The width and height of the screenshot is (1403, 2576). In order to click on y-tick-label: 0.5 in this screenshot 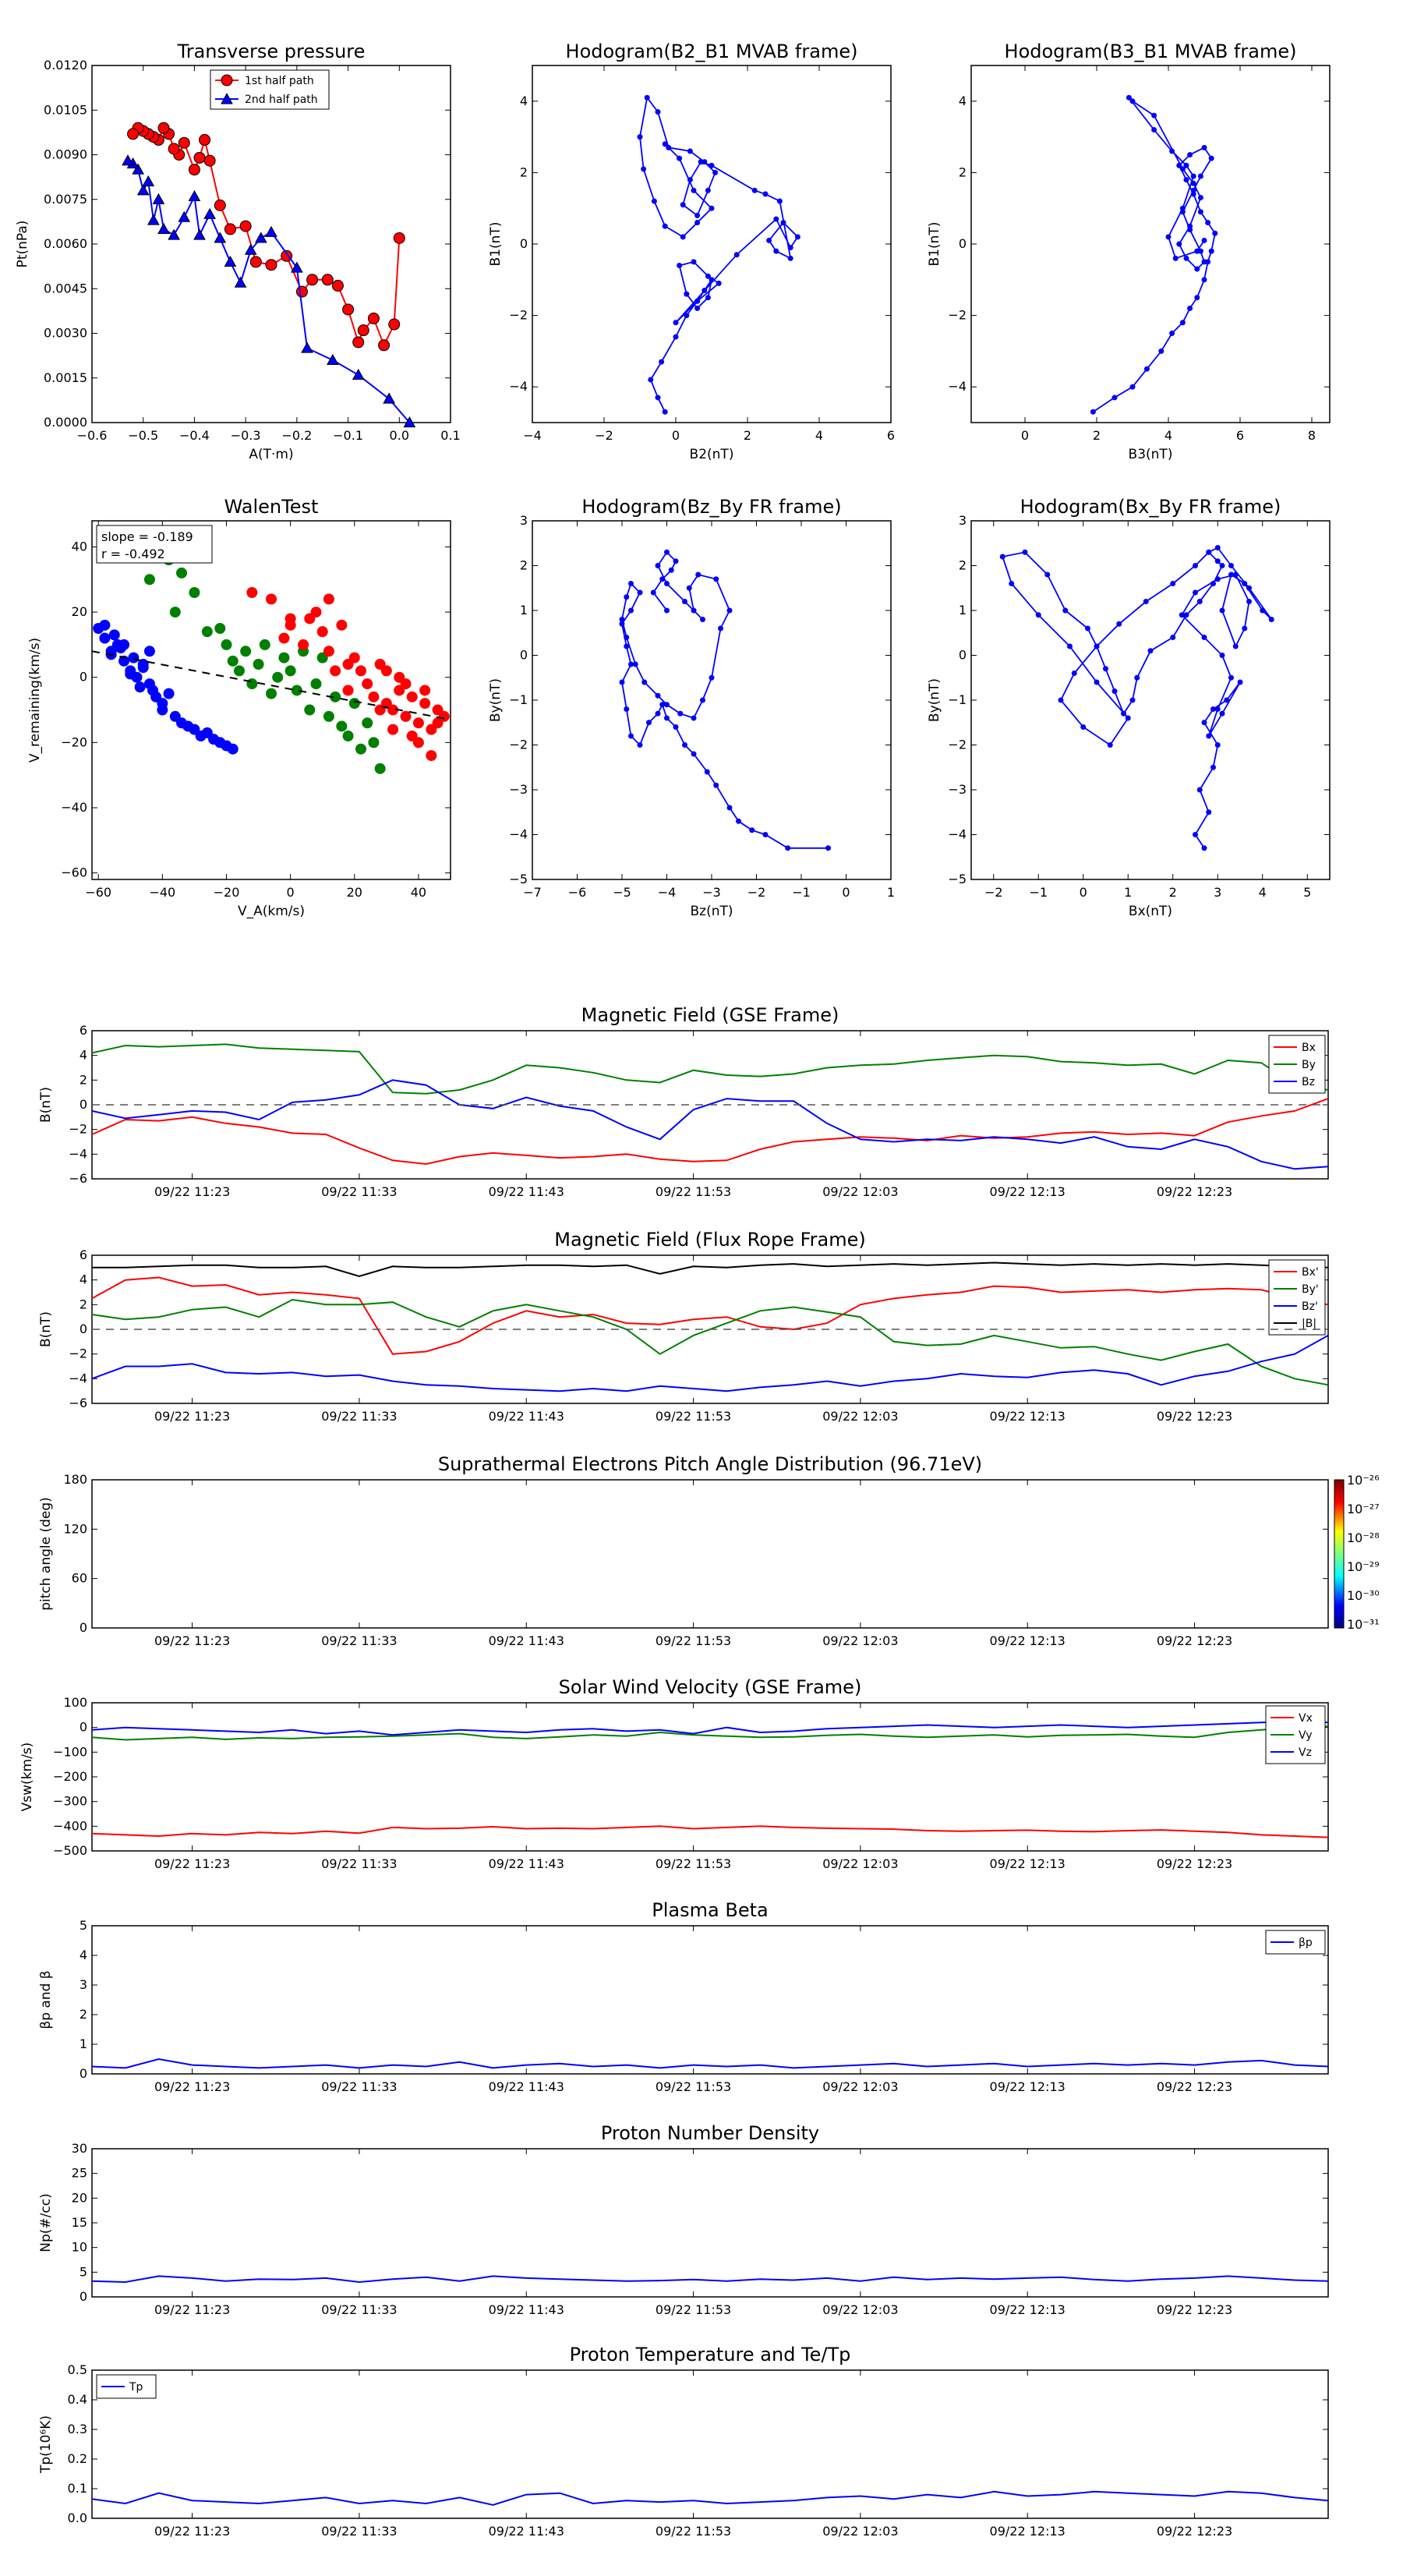, I will do `click(77, 2369)`.